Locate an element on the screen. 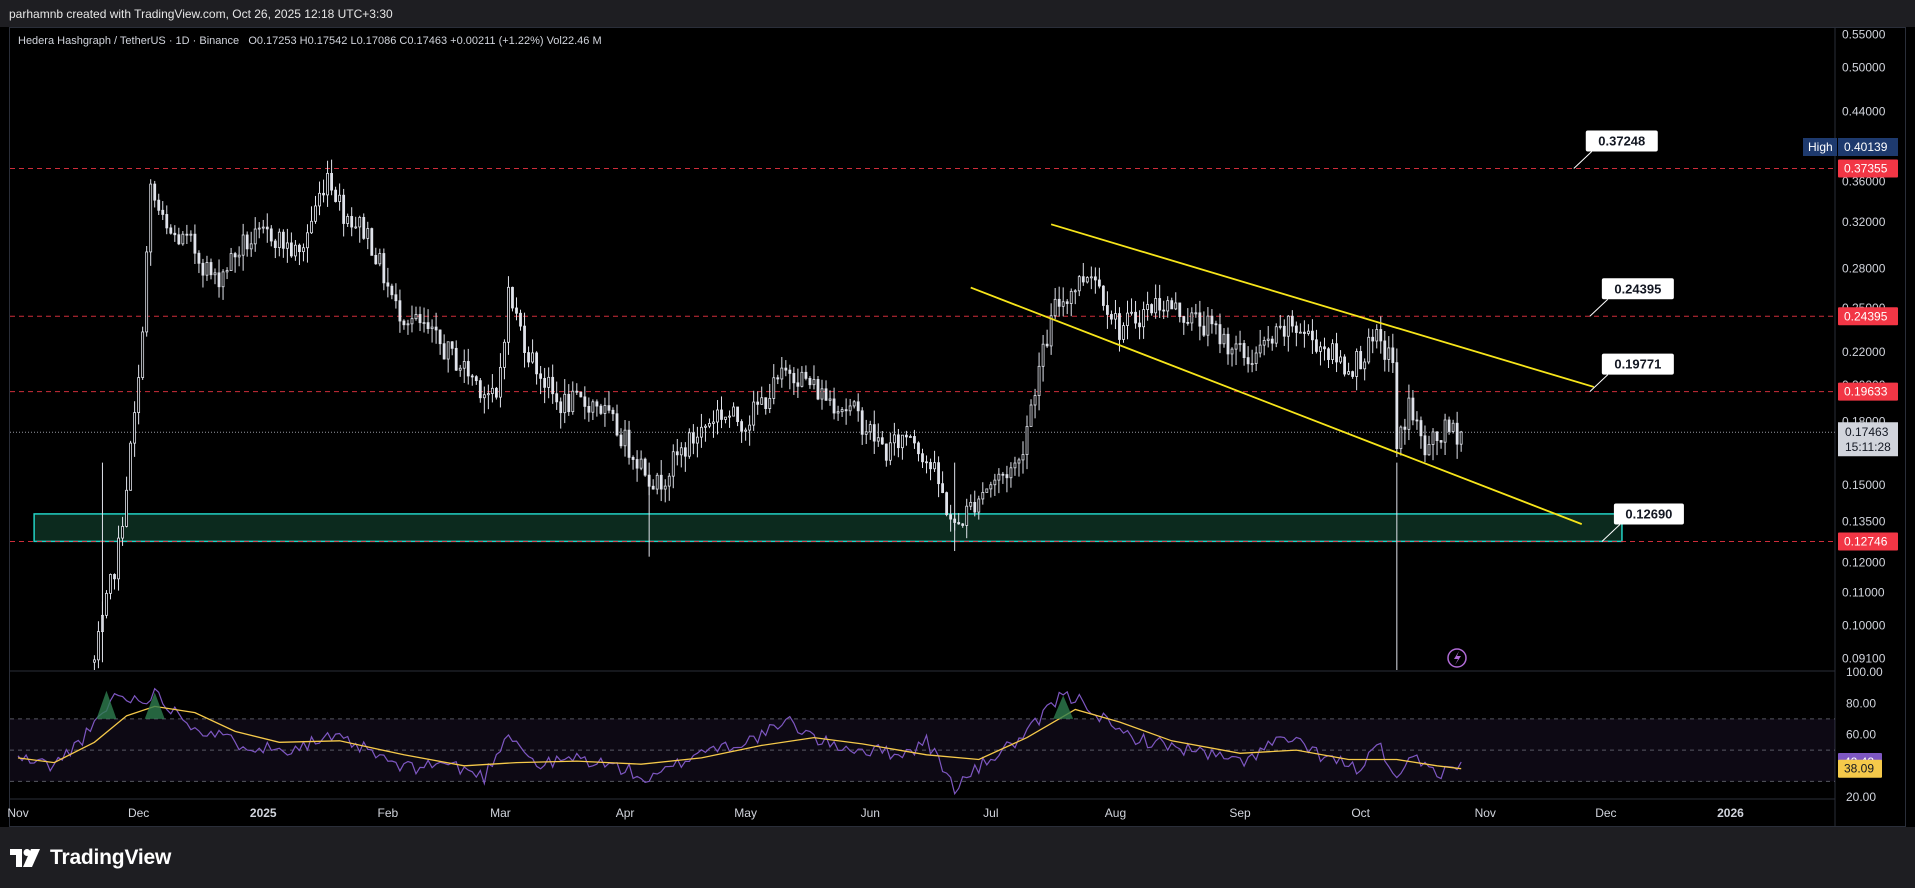 The image size is (1915, 888). time-tick-label: 2026 is located at coordinates (1730, 813).